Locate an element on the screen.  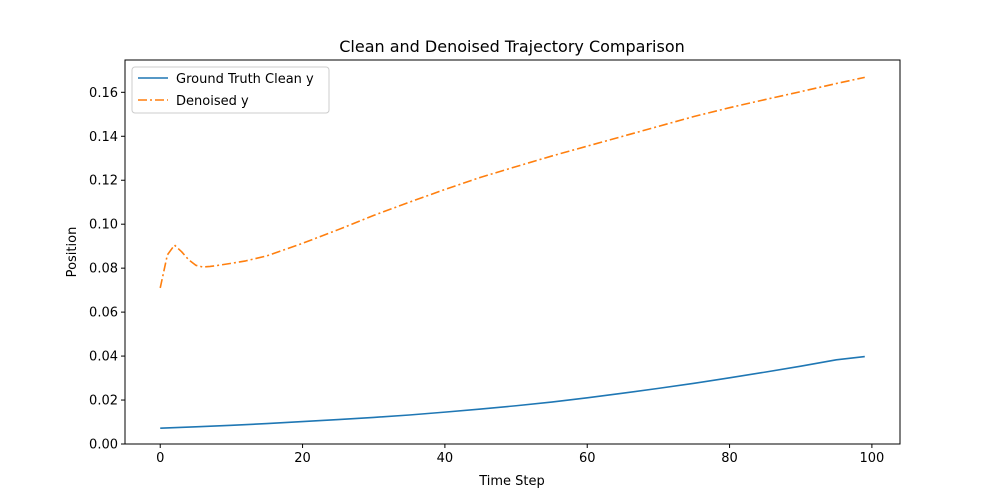
y-tick-label: 0.02 is located at coordinates (103, 401).